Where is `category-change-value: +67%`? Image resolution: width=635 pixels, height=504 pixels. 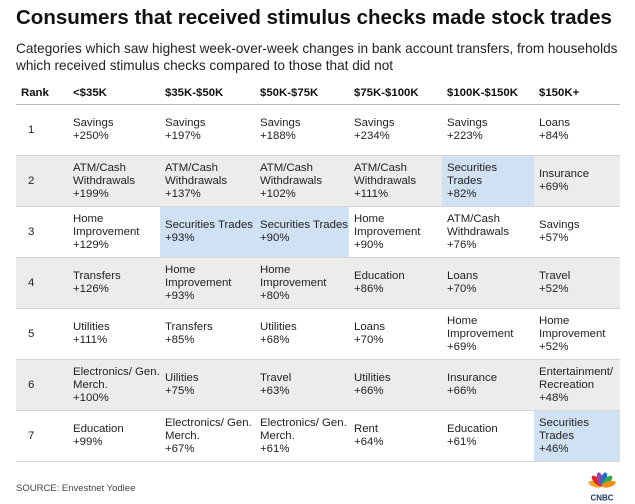 category-change-value: +67% is located at coordinates (180, 448).